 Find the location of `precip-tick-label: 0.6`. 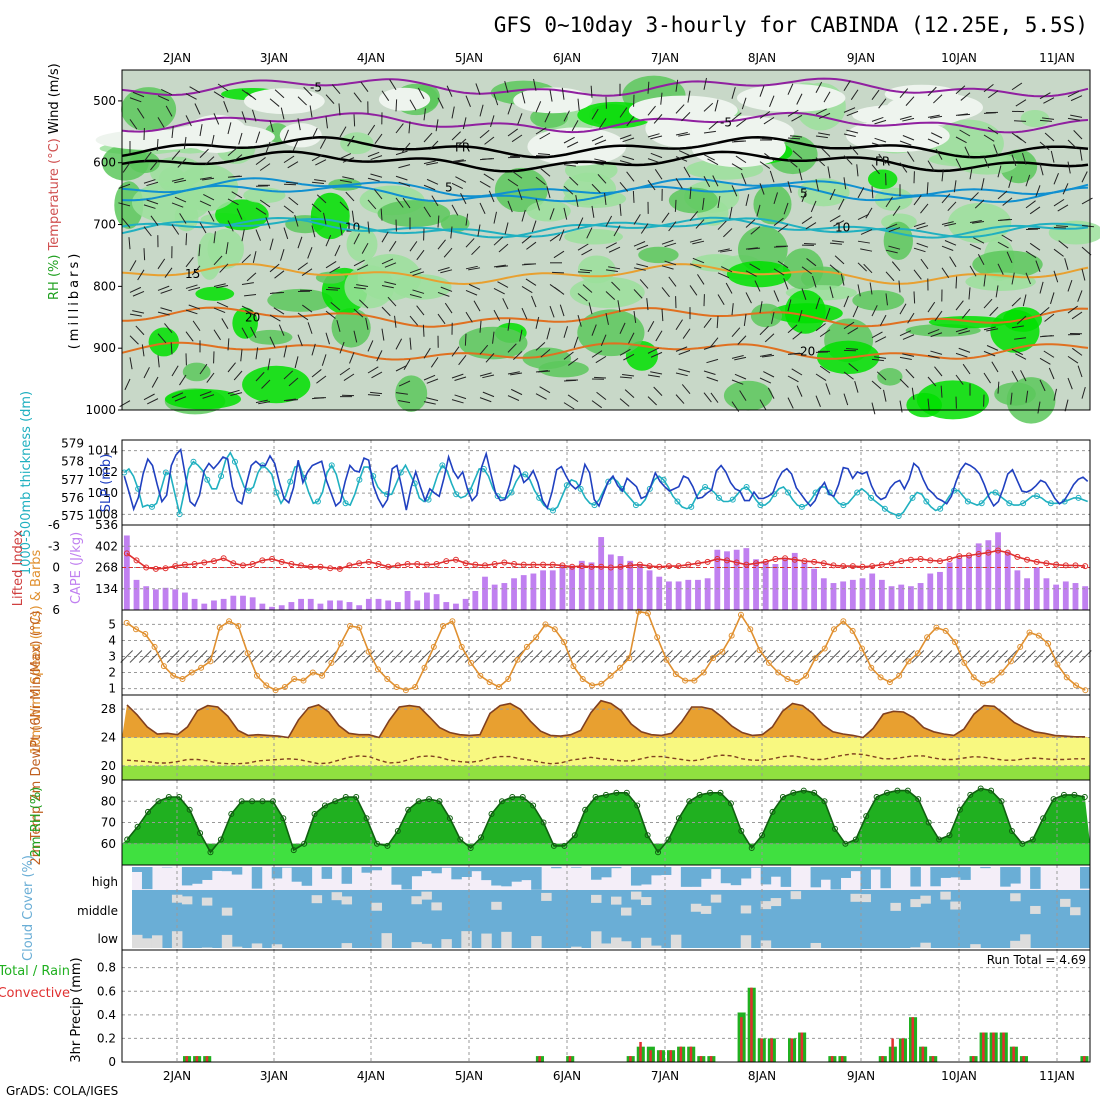

precip-tick-label: 0.6 is located at coordinates (106, 991).